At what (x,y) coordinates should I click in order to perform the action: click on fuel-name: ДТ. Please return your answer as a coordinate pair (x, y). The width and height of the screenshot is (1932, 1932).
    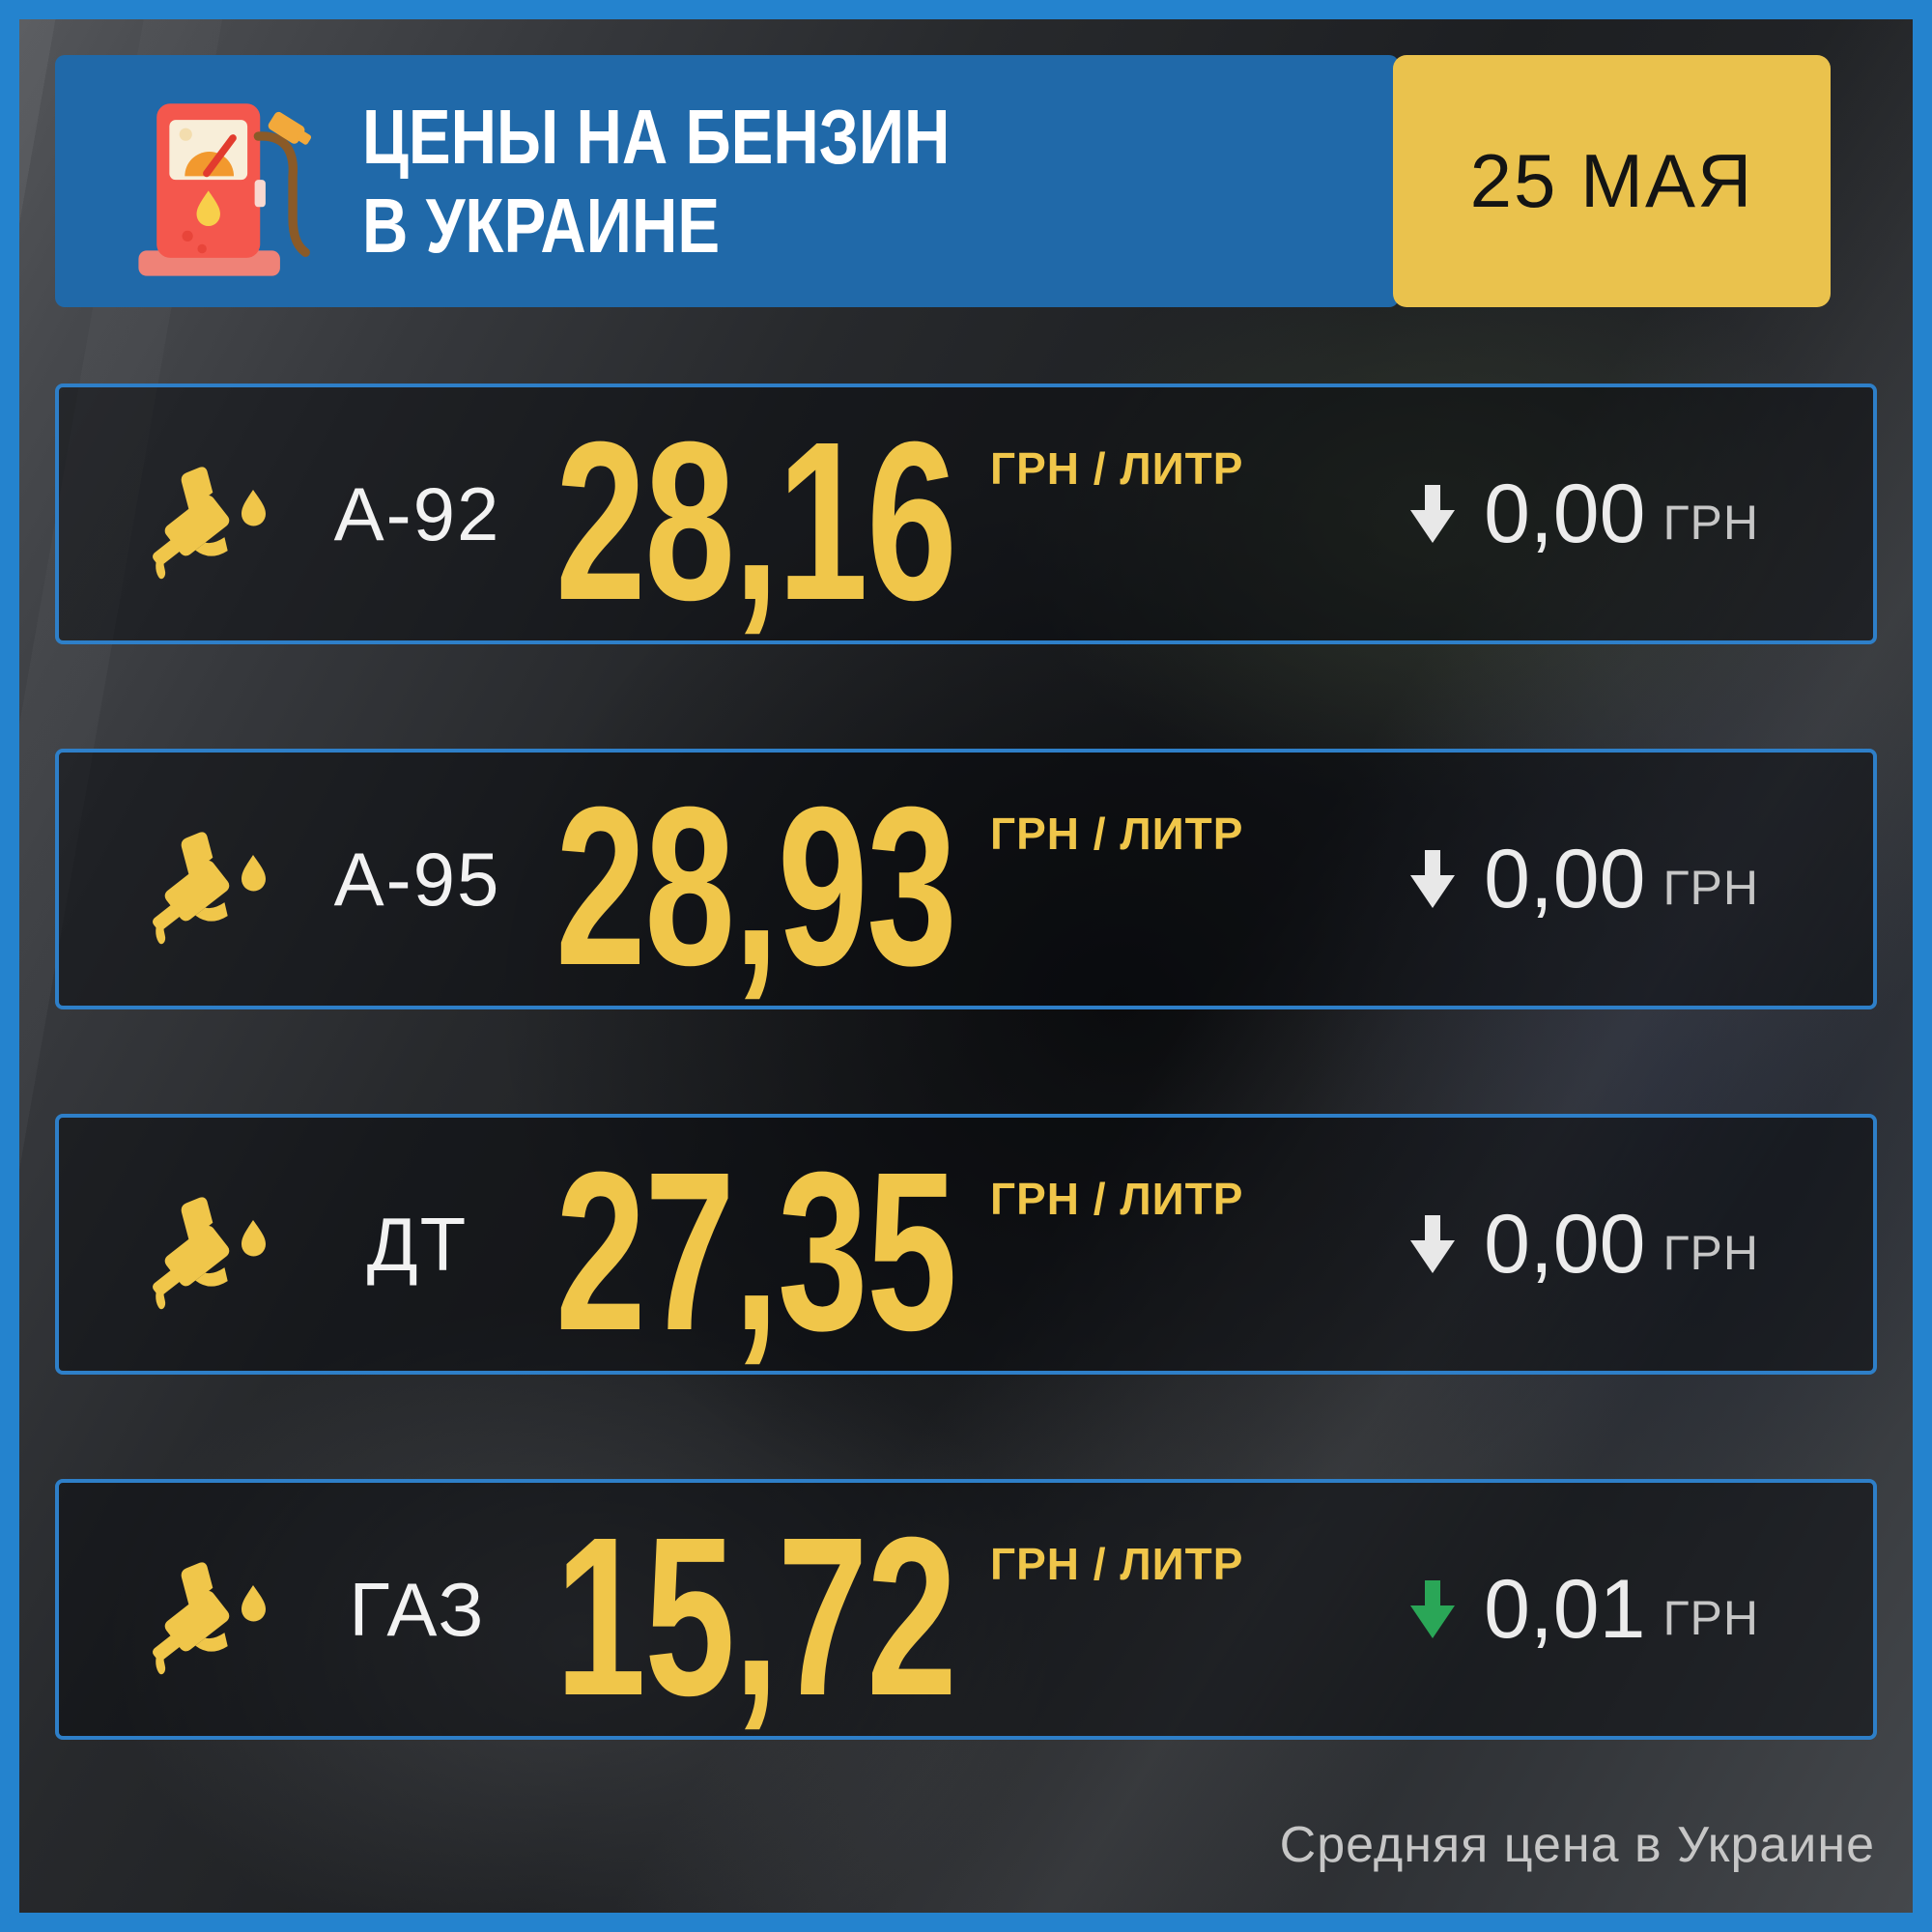
    Looking at the image, I should click on (417, 1244).